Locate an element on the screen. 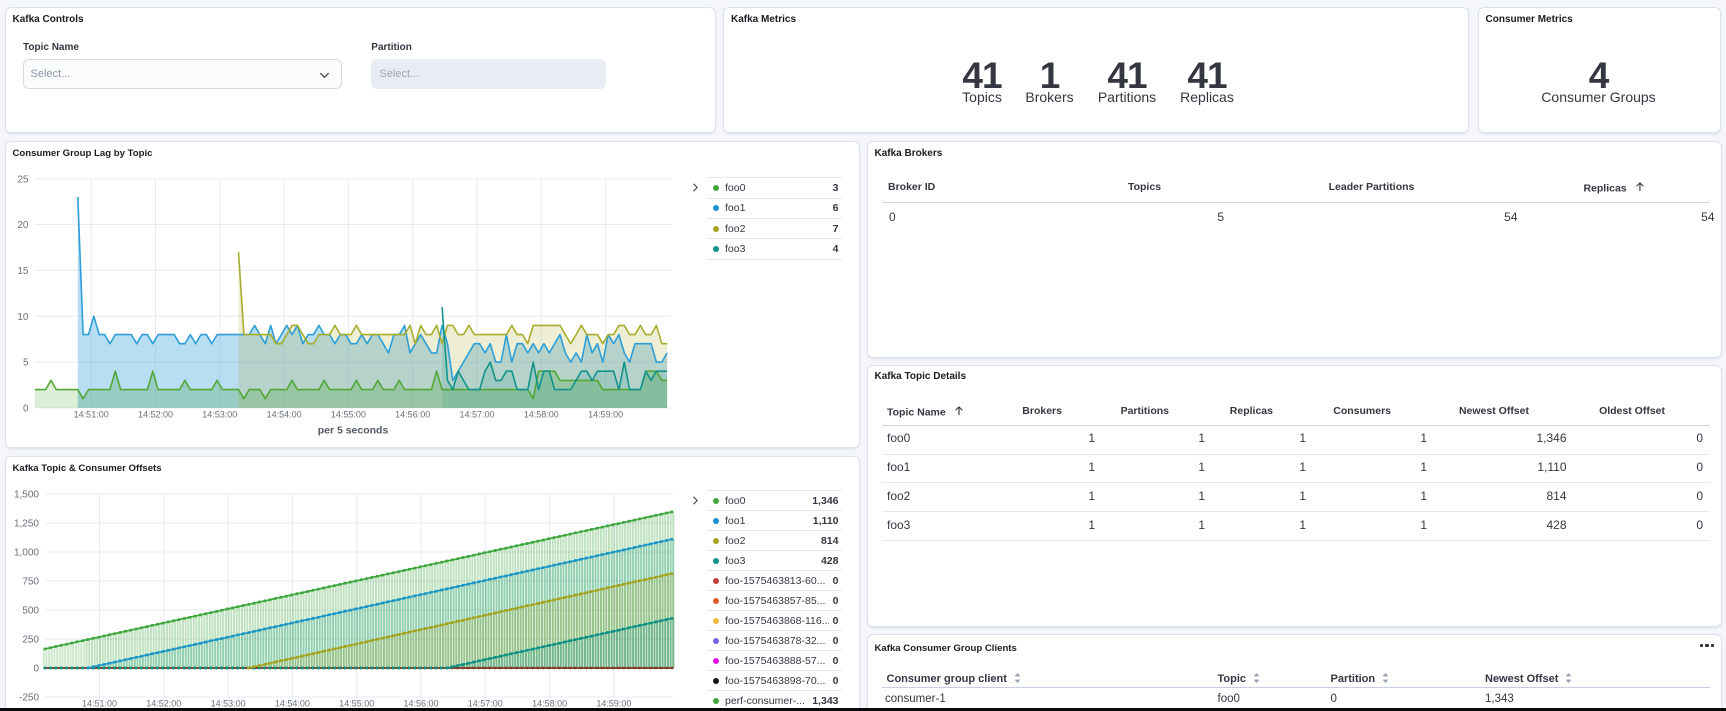 The image size is (1726, 711). svg-text: 25 is located at coordinates (23, 179).